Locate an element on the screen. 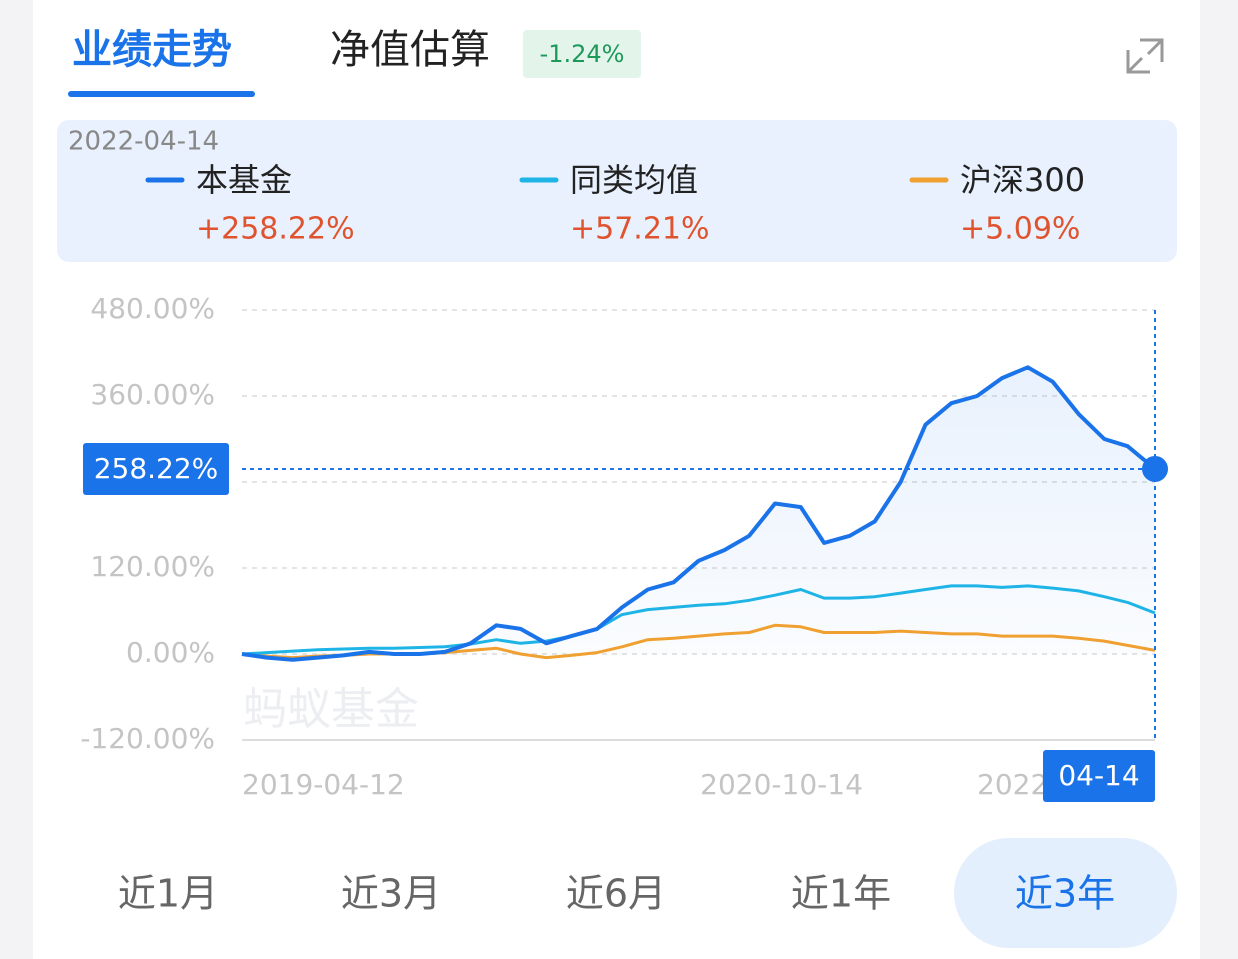  legend-box is located at coordinates (617, 191).